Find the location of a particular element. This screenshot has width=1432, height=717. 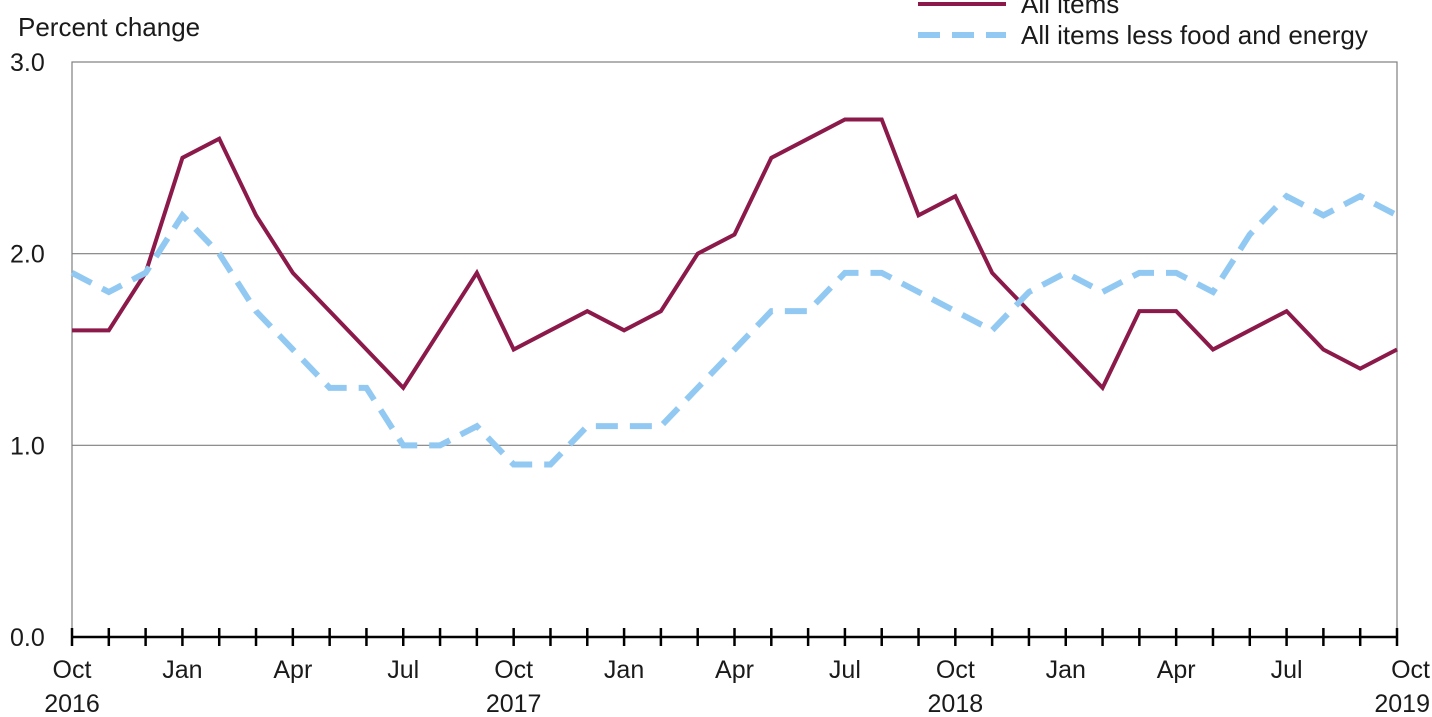

legend-label: All items is located at coordinates (1070, 9).